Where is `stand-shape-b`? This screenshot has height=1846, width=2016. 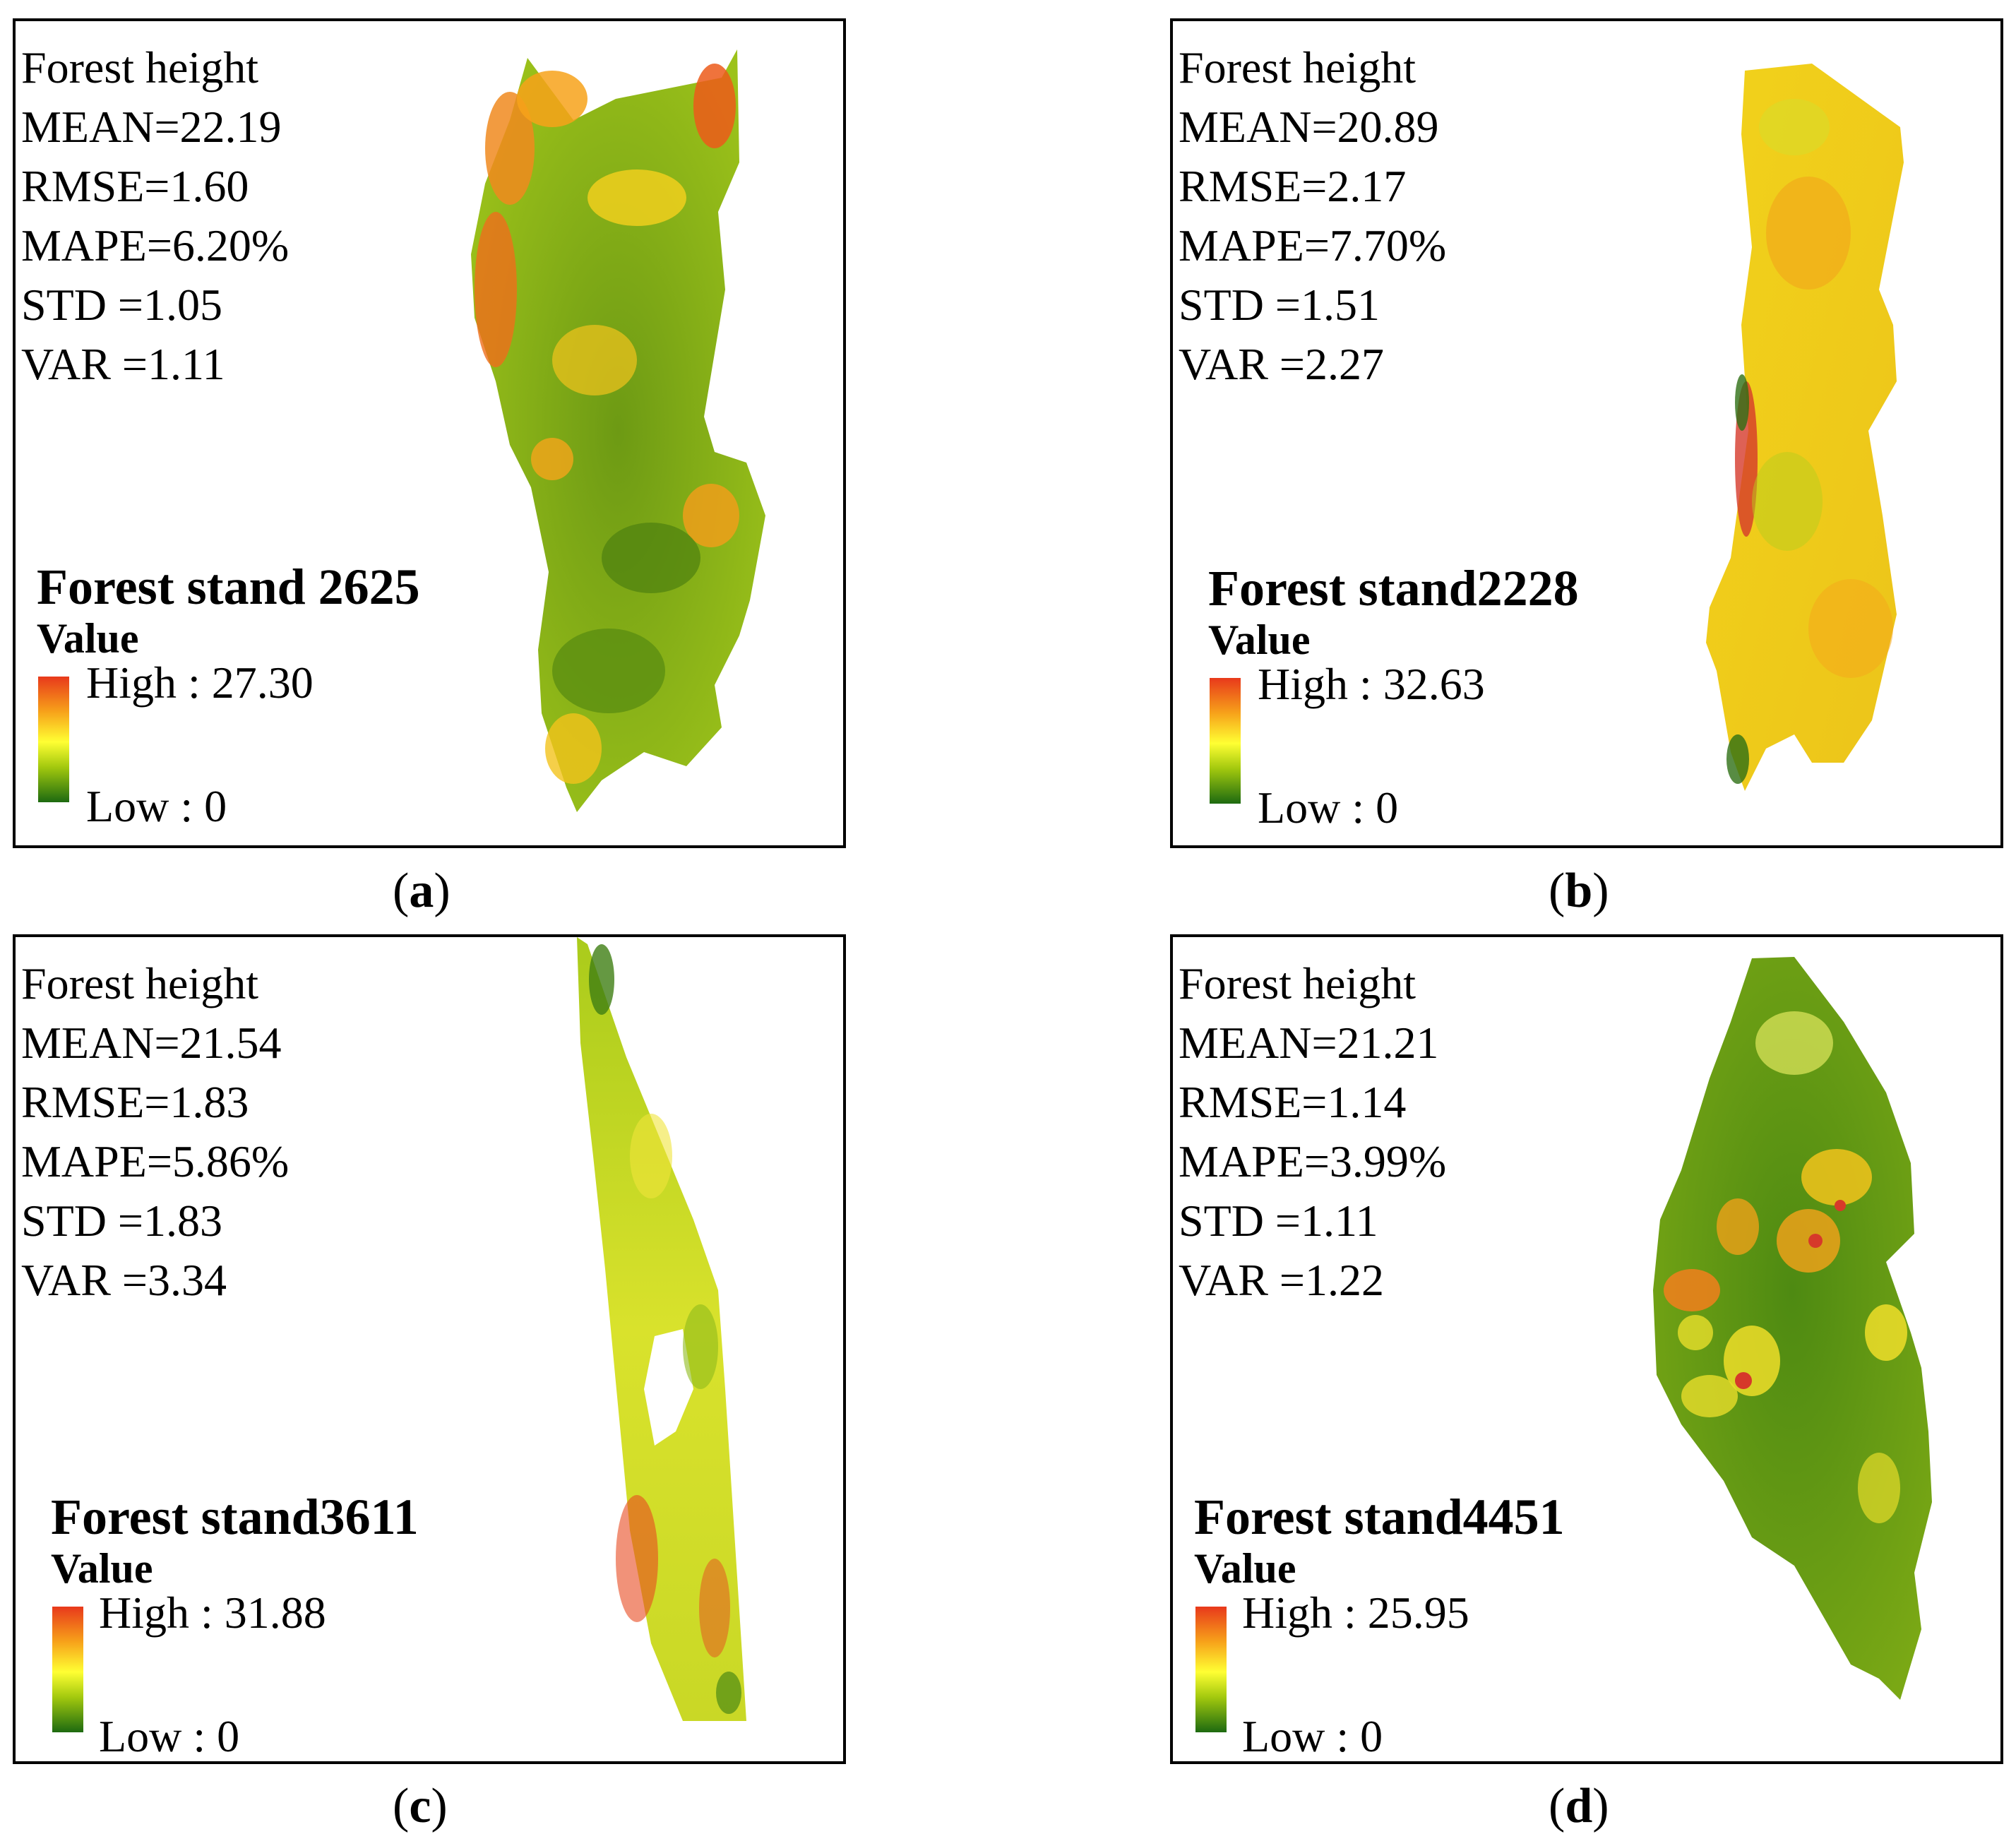
stand-shape-b is located at coordinates (1805, 427).